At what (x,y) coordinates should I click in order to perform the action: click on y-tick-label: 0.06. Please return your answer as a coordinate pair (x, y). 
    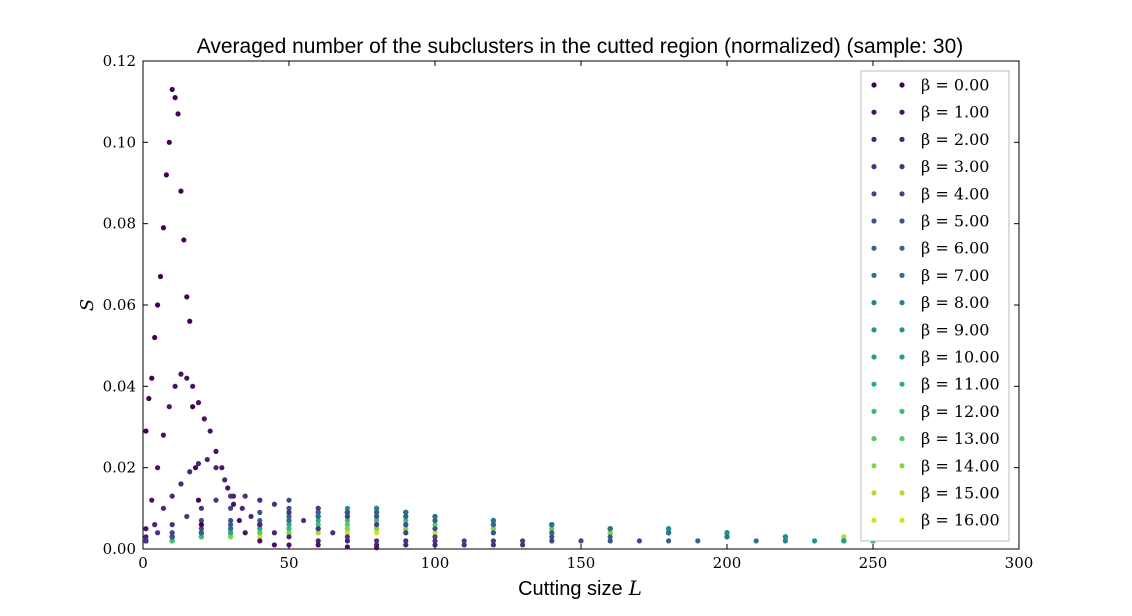
    Looking at the image, I should click on (119, 305).